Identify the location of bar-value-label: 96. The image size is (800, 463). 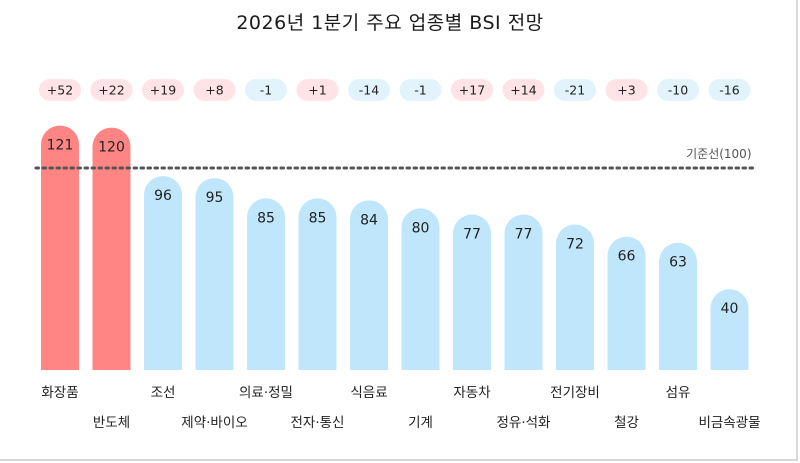
(163, 196).